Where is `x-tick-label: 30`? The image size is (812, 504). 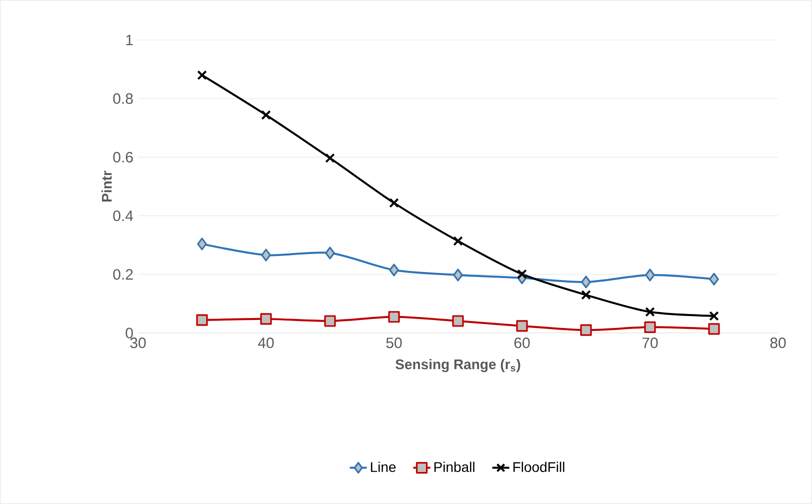 x-tick-label: 30 is located at coordinates (138, 343).